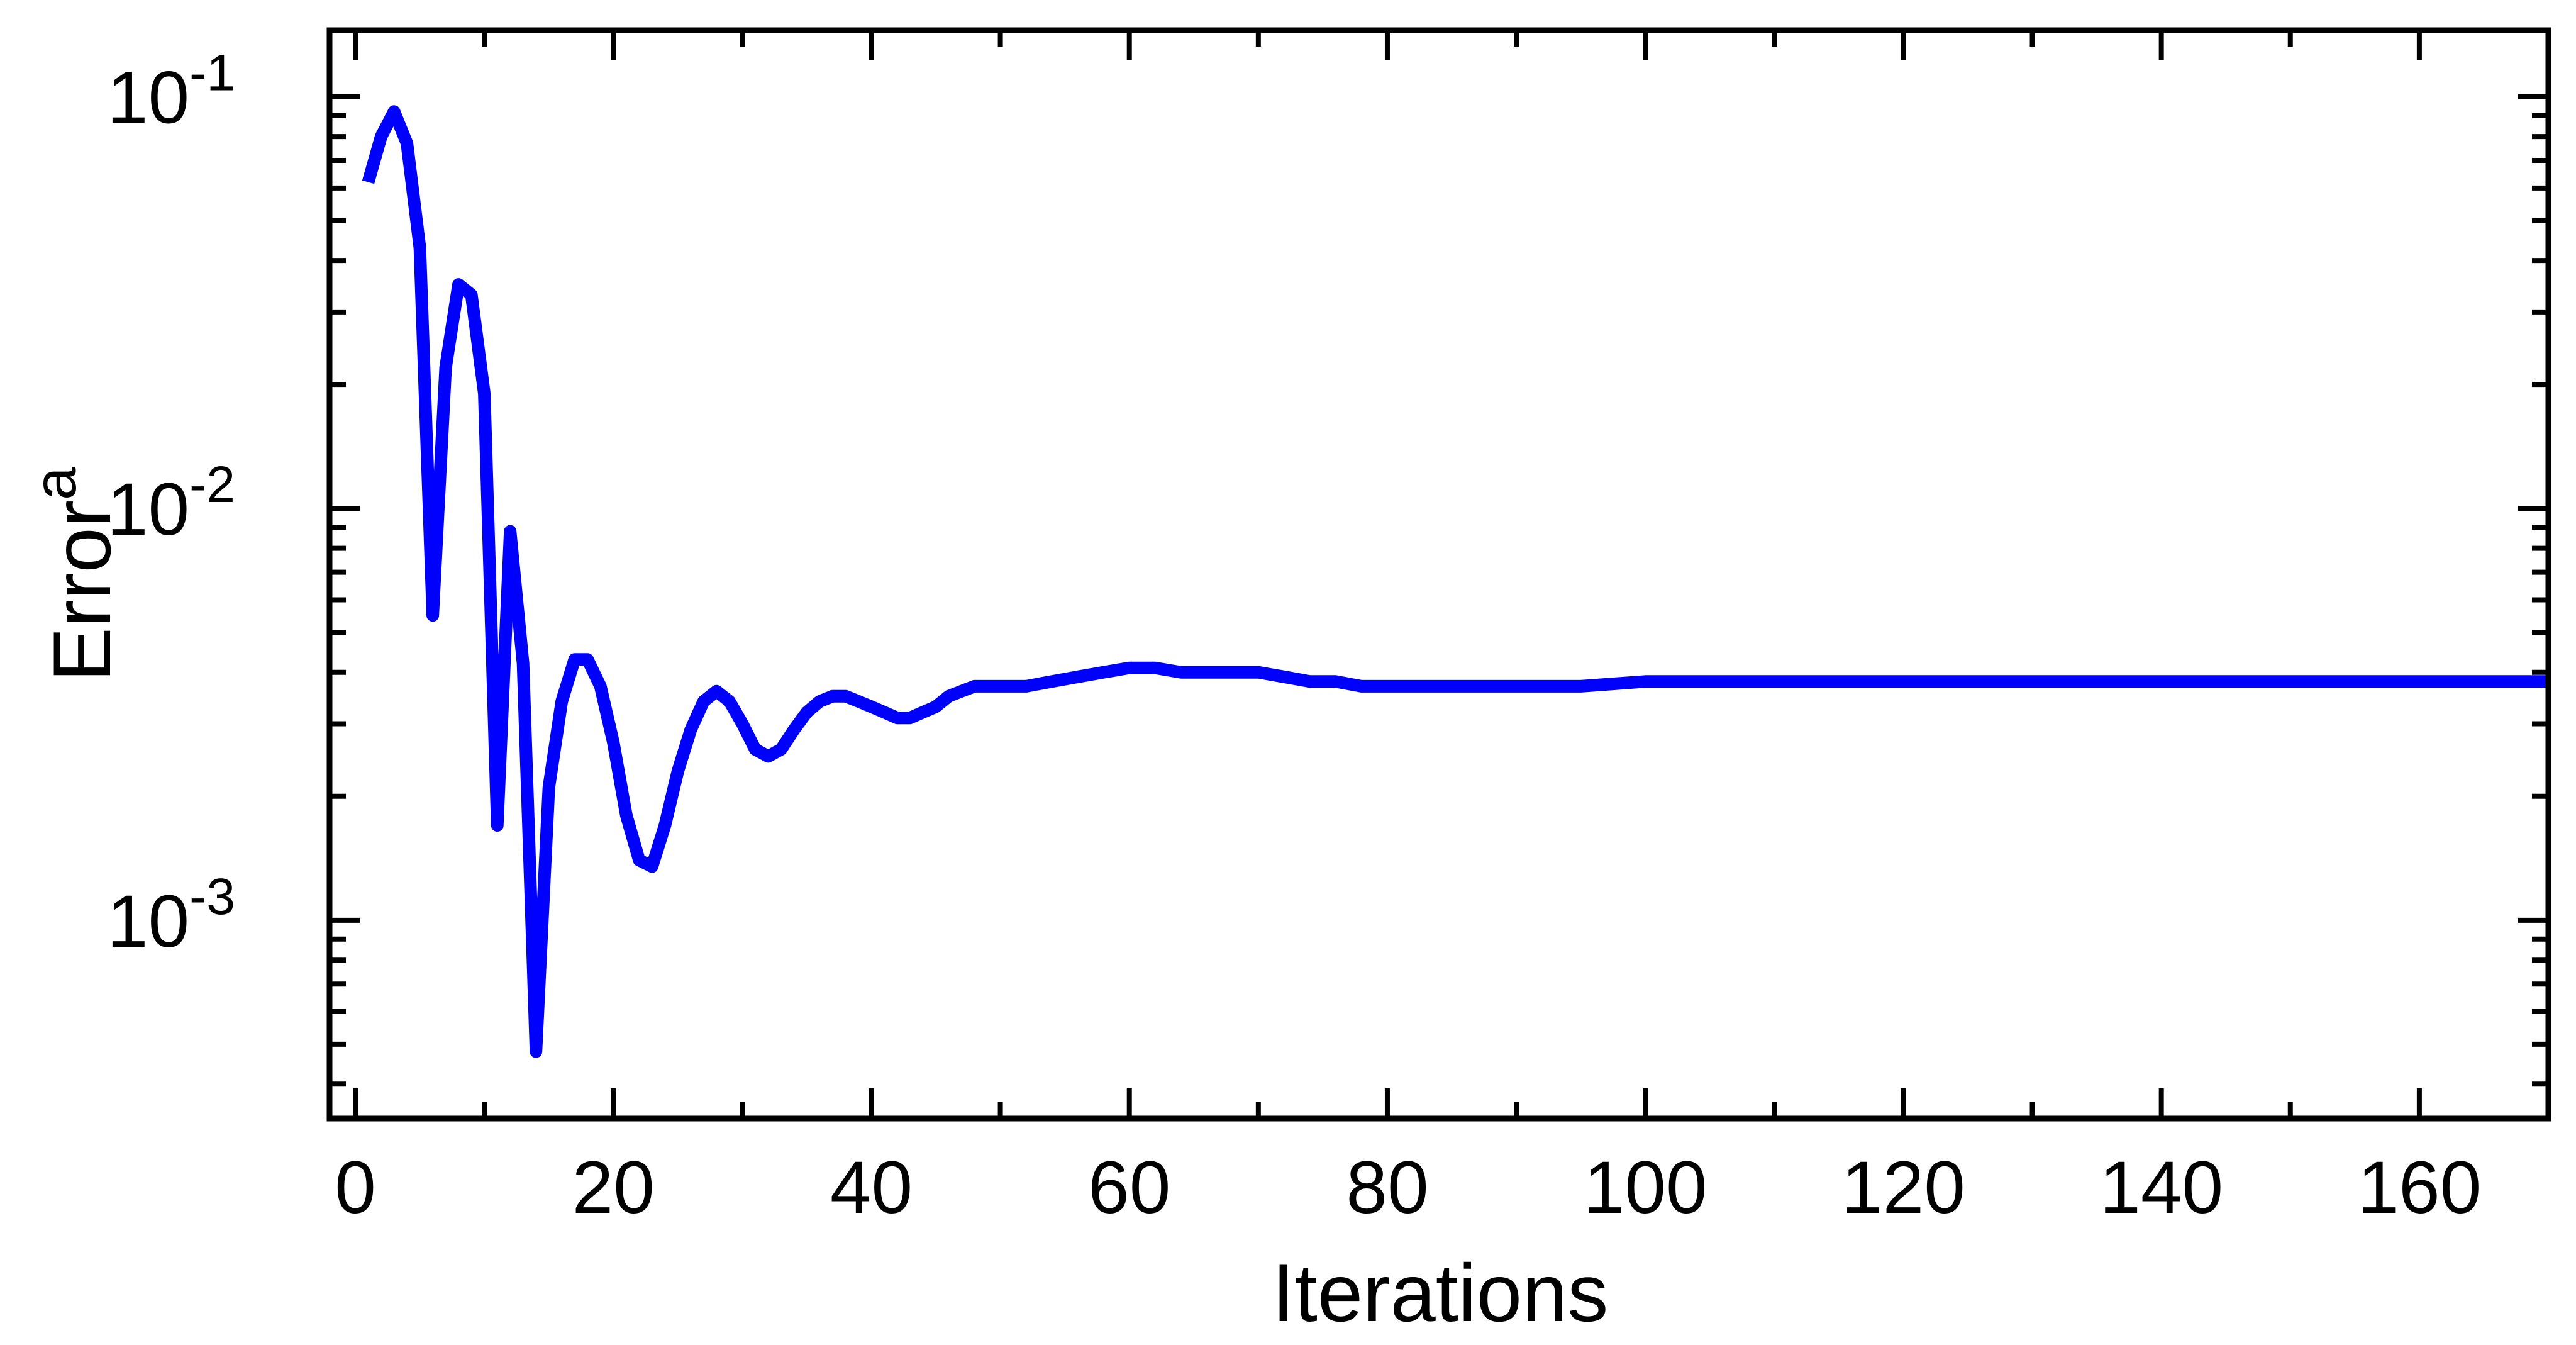 The image size is (2576, 1345). I want to click on y-tick-labels: 10-110-210-3, so click(171, 504).